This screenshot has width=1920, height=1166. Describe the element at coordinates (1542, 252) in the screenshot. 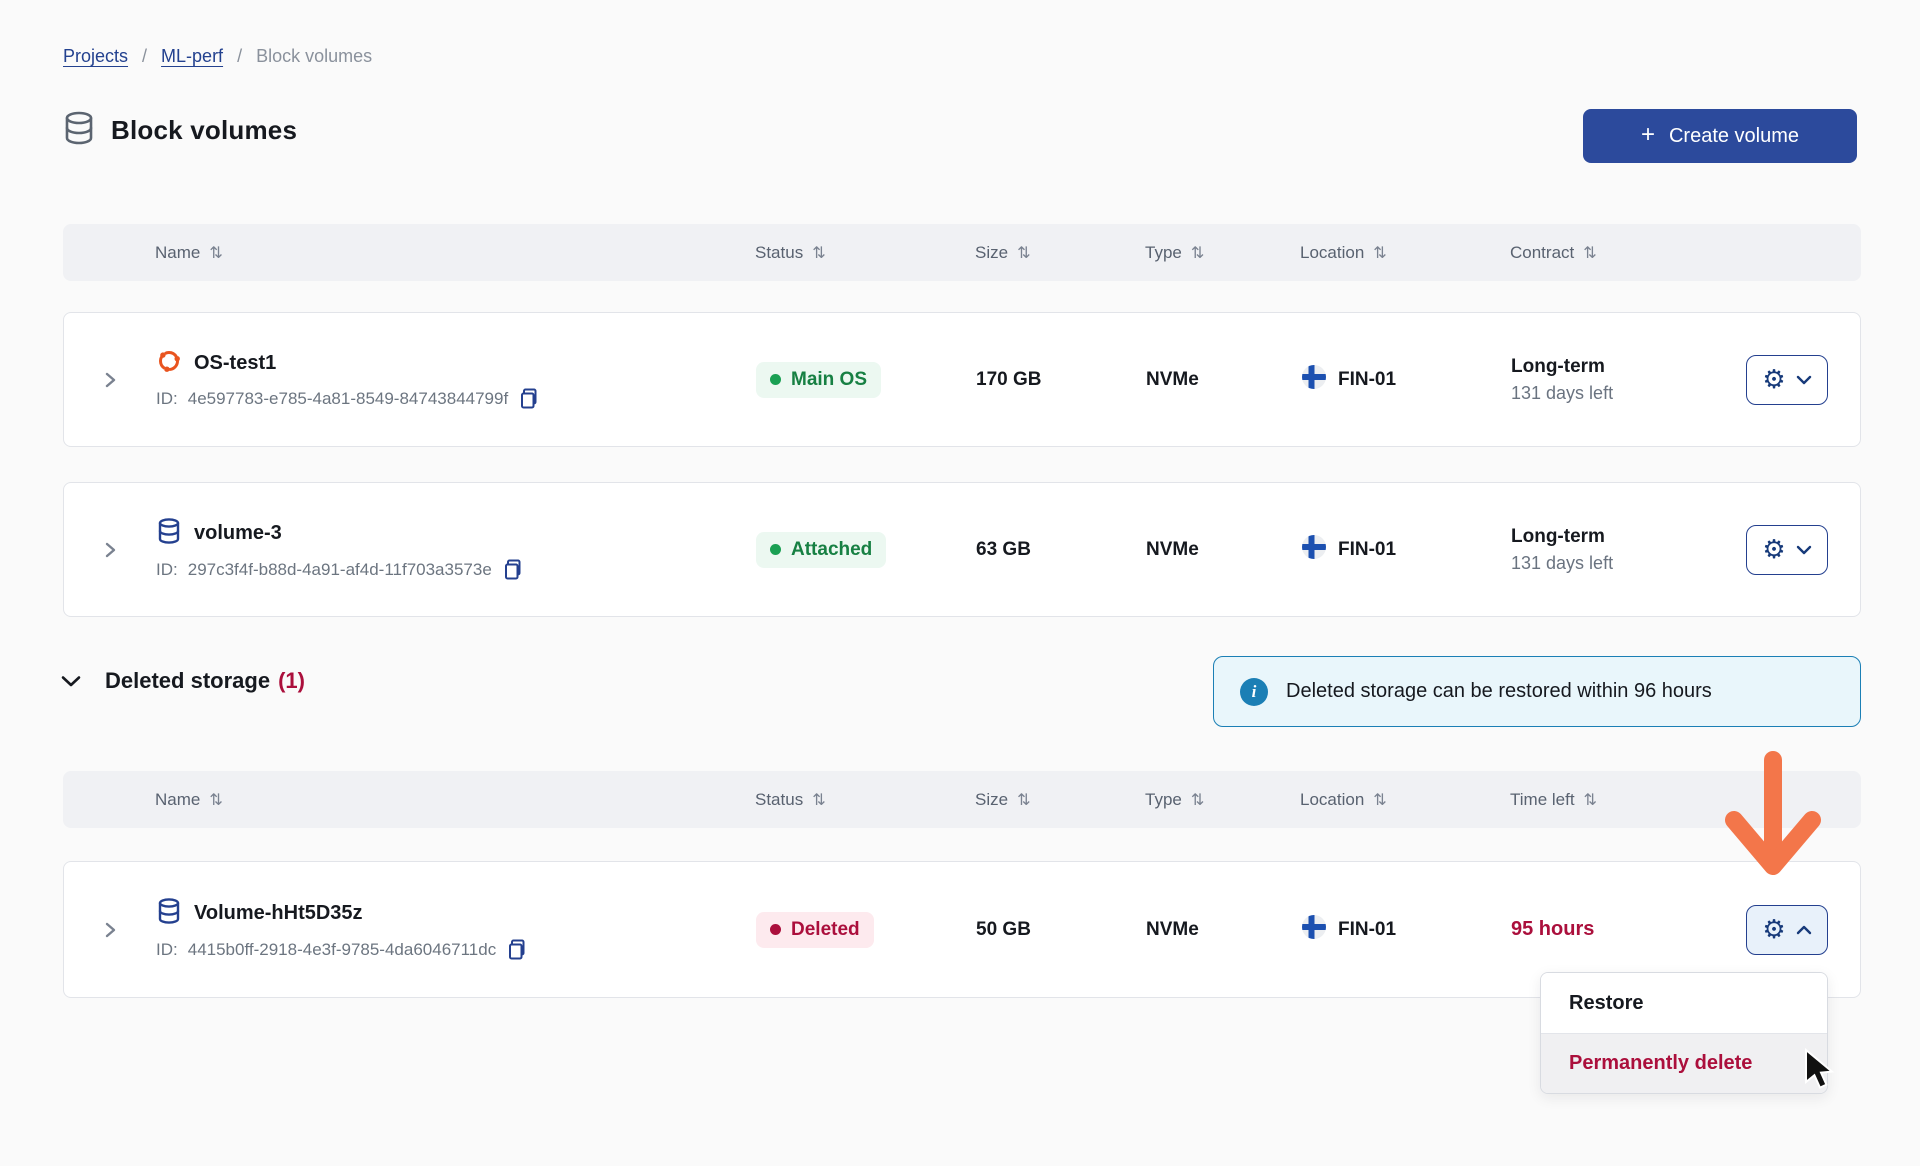

I see `column-contract: Contract` at that location.